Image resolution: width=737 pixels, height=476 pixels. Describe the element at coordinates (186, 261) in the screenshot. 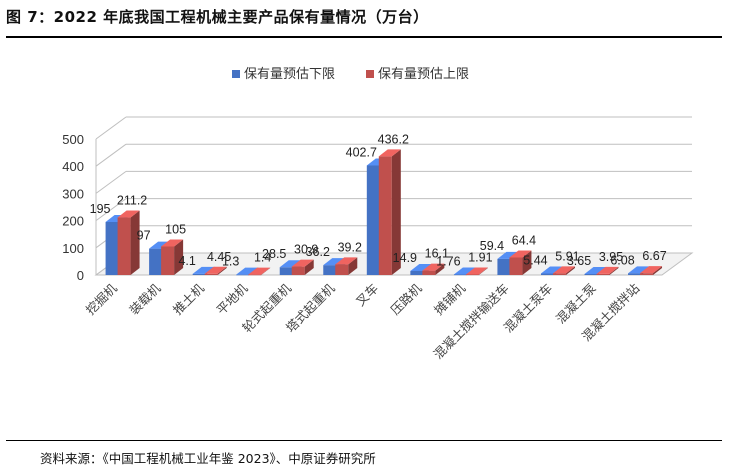

I see `data-label: 4.1` at that location.